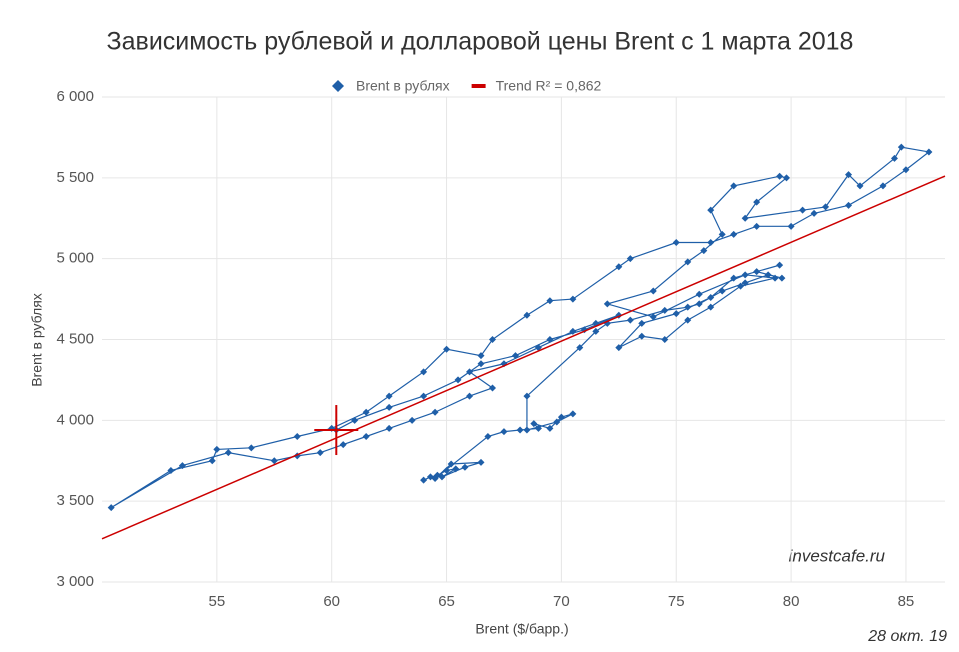 Image resolution: width=959 pixels, height=652 pixels. Describe the element at coordinates (561, 601) in the screenshot. I see `x-tick-label: 70` at that location.